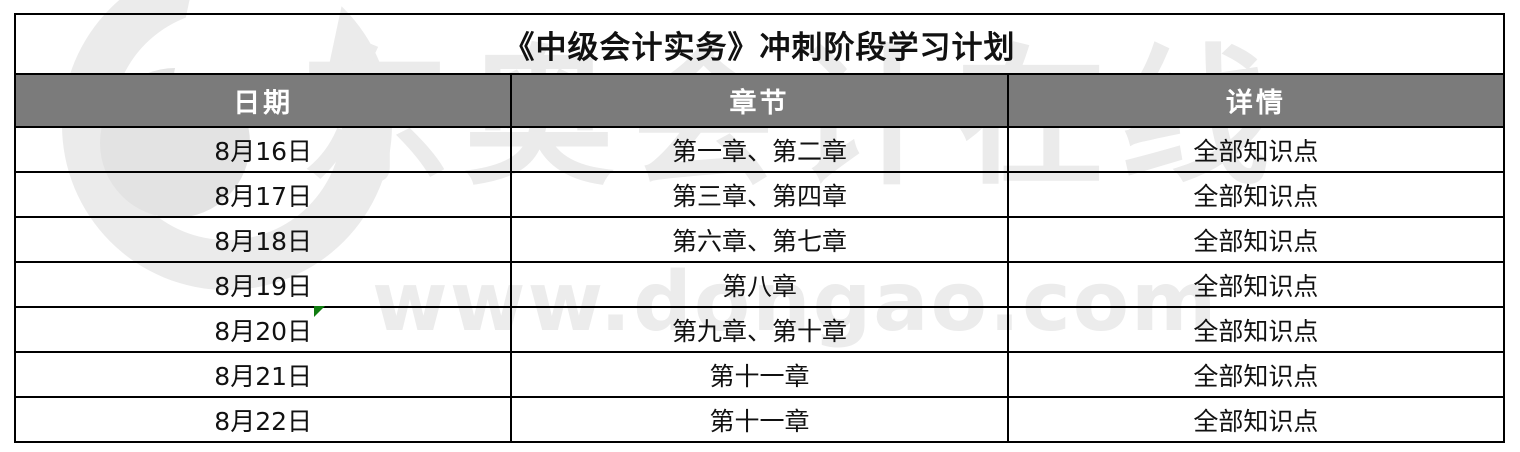  I want to click on column-header-chapter: 章节, so click(759, 100).